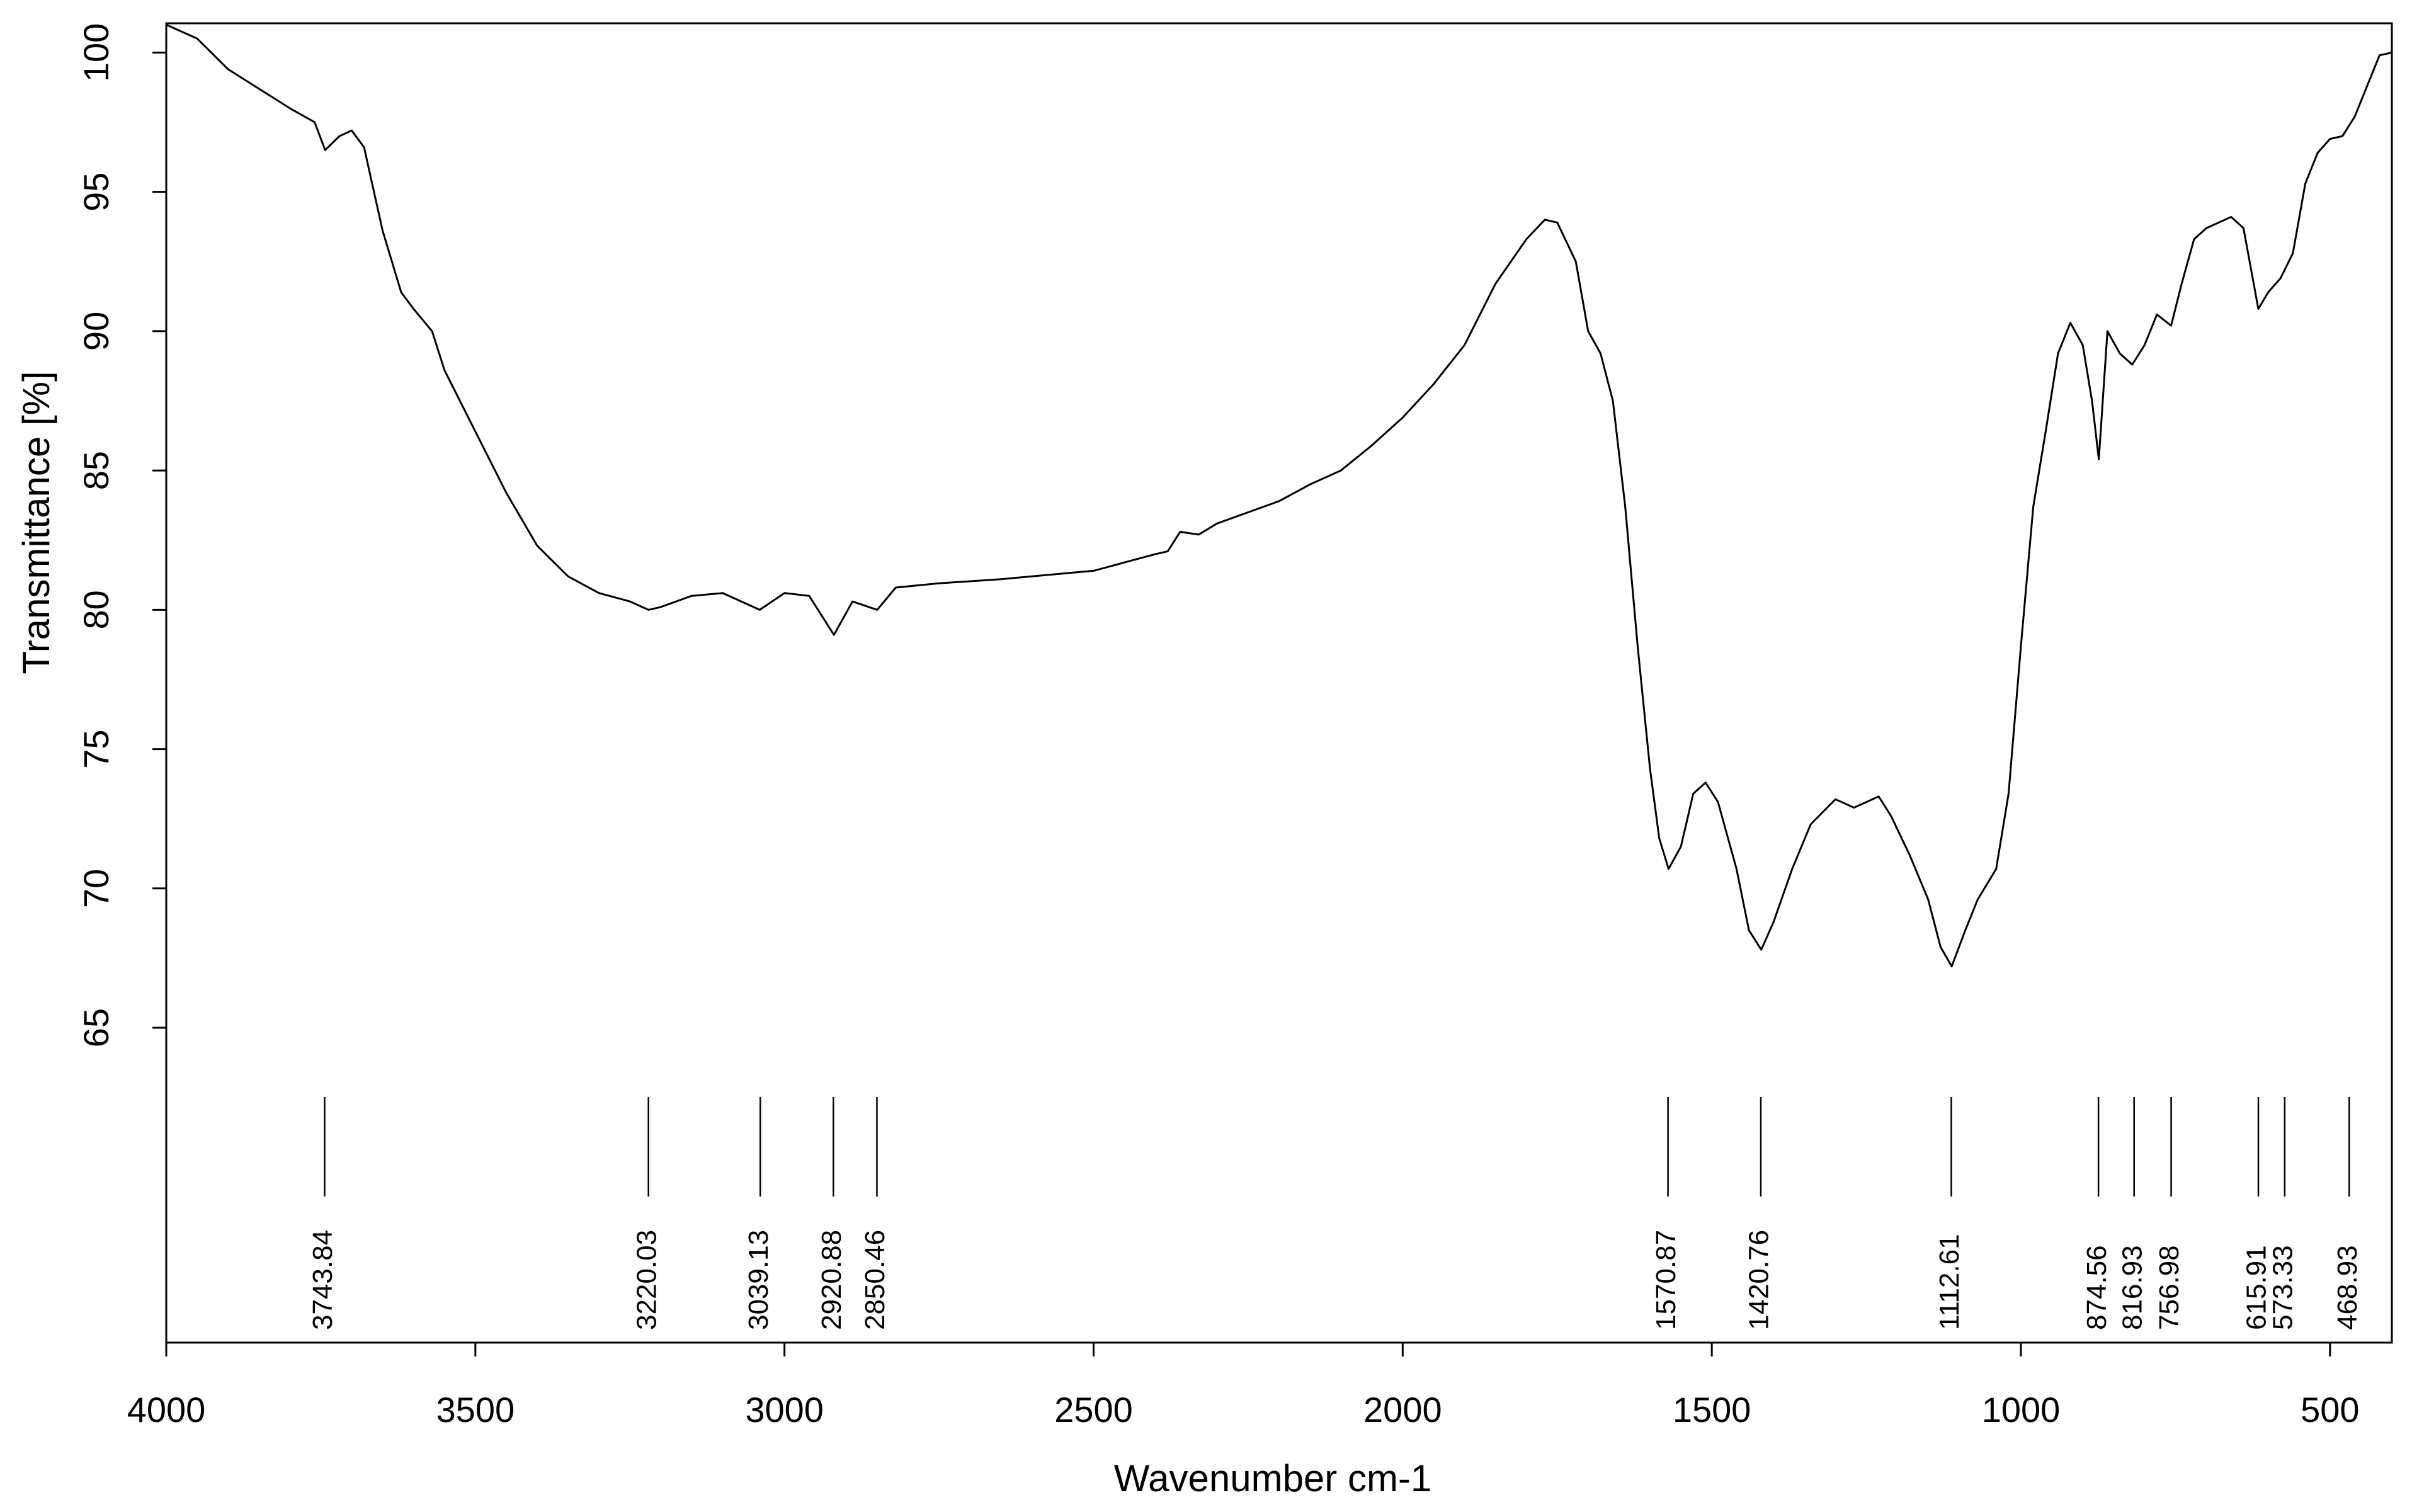 This screenshot has height=1512, width=2412. What do you see at coordinates (875, 1280) in the screenshot?
I see `peak-label: 2850.46` at bounding box center [875, 1280].